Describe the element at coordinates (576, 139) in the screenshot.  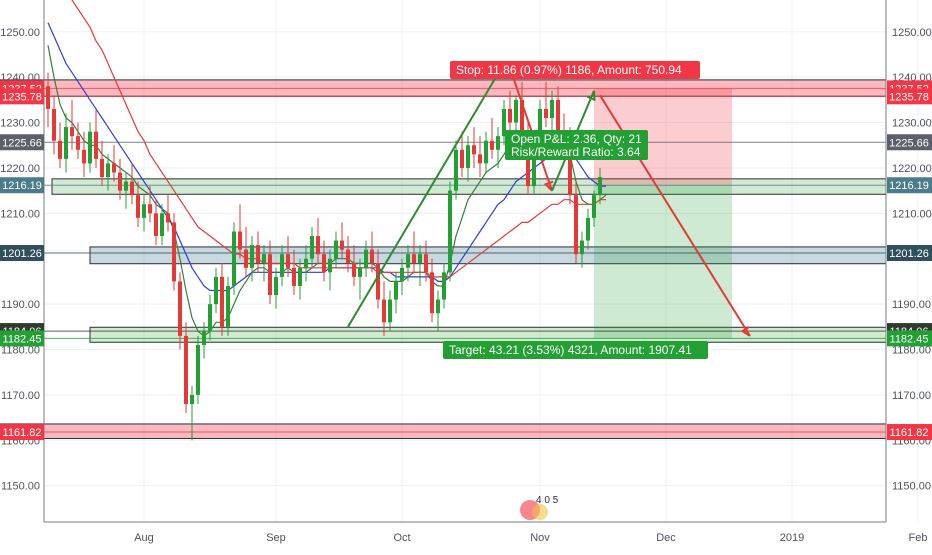
I see `pnl-label-text: Open P&L: 2.36, Qty: 21` at that location.